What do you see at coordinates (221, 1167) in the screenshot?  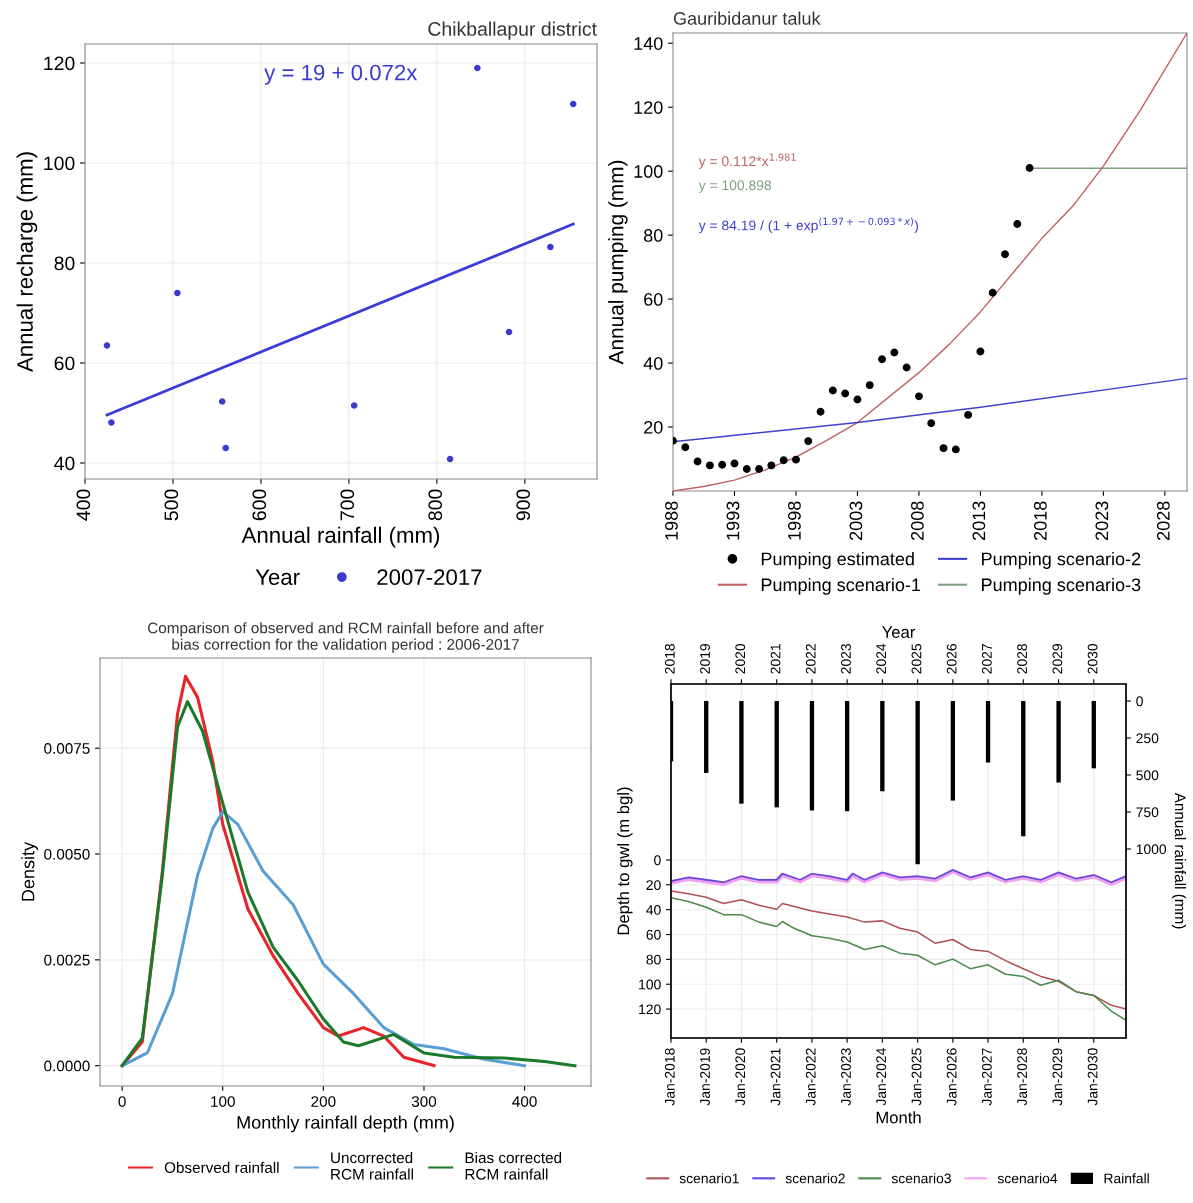 I see `legend-label: Observed rainfall` at bounding box center [221, 1167].